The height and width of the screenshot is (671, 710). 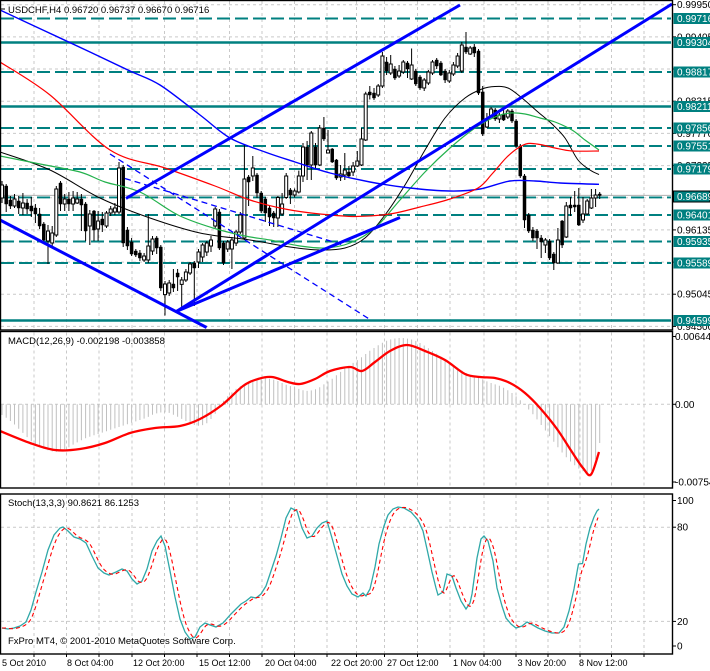 I want to click on svg-text: Stoch(13,3,3) 90.8621 86.1253, so click(x=73, y=503).